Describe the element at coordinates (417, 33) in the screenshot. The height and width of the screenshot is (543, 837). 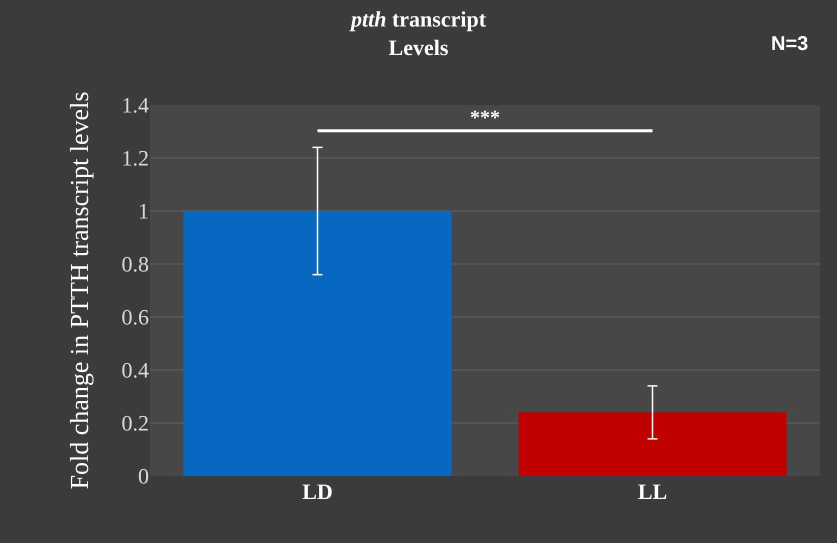
I see `chart-title: ptth transcript Levels` at that location.